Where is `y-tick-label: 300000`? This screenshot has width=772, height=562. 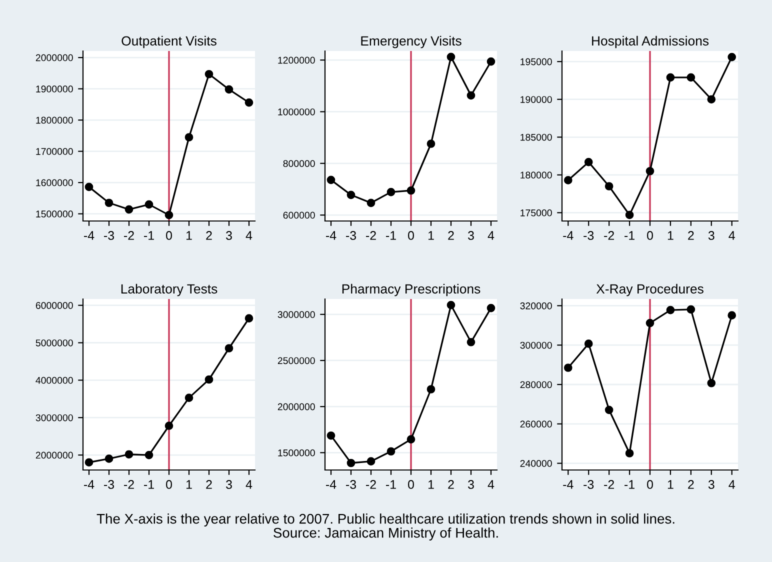
y-tick-label: 300000 is located at coordinates (536, 345).